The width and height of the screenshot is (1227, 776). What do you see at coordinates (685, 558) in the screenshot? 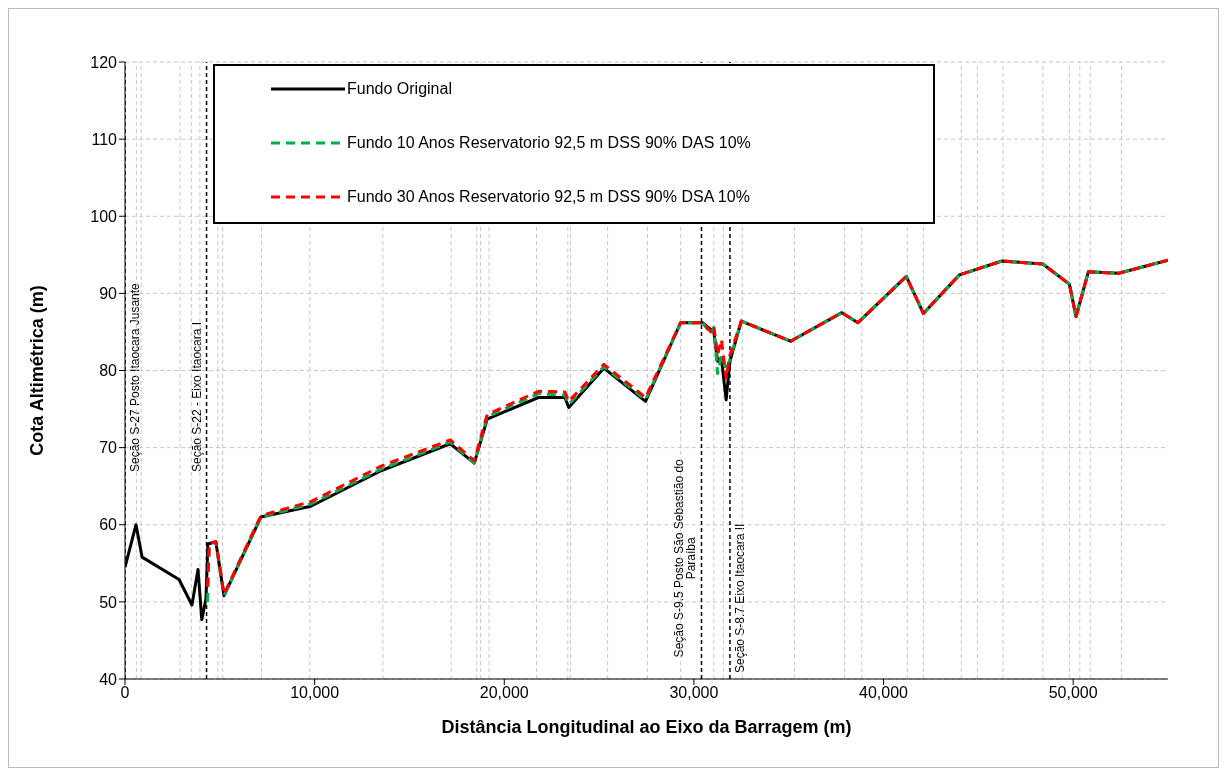
I see `ref-line-label: Seção S-9.5 Posto São Sebastião do Paraíba` at bounding box center [685, 558].